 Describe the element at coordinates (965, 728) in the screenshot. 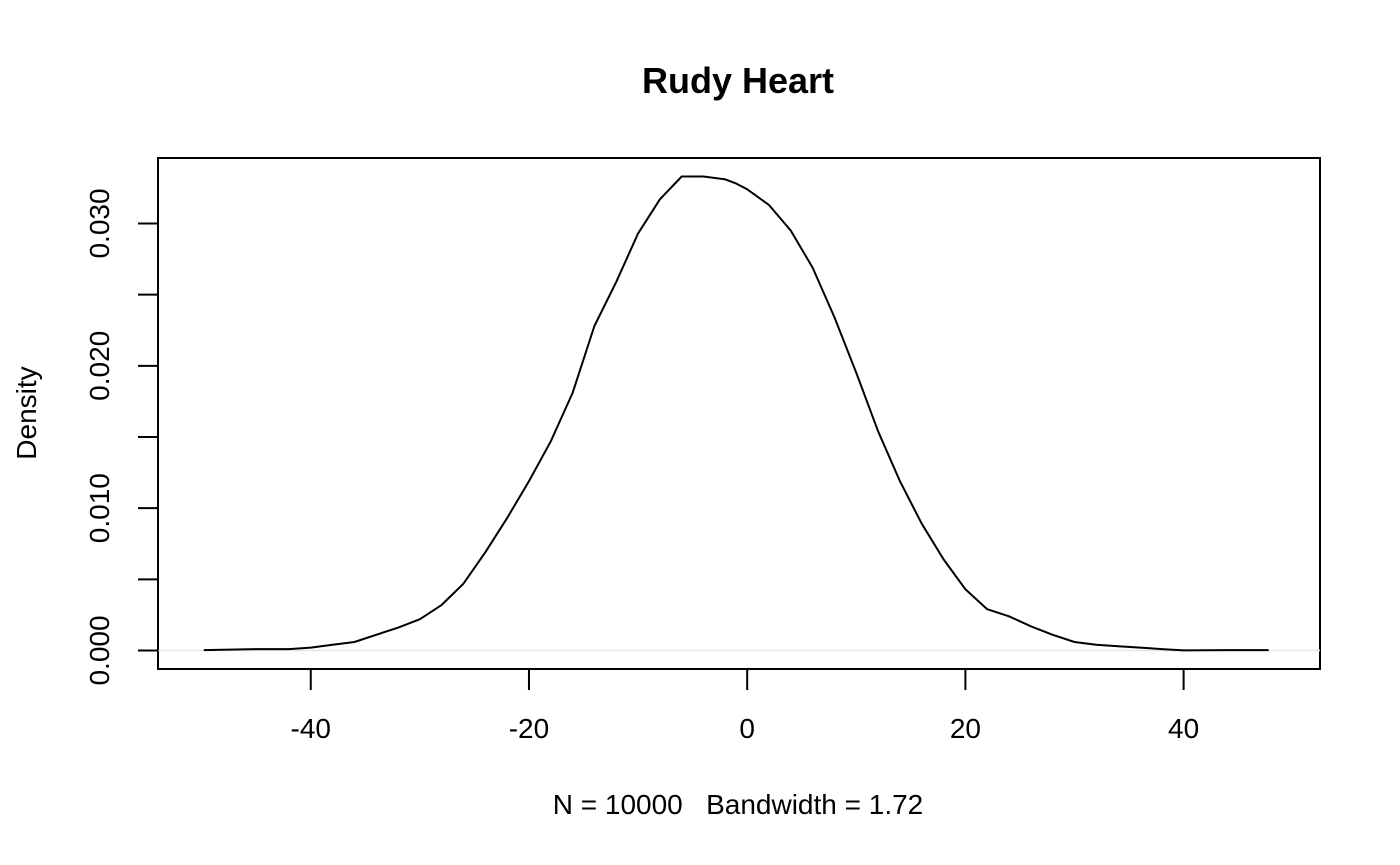

I see `x-tick-label: 20` at that location.